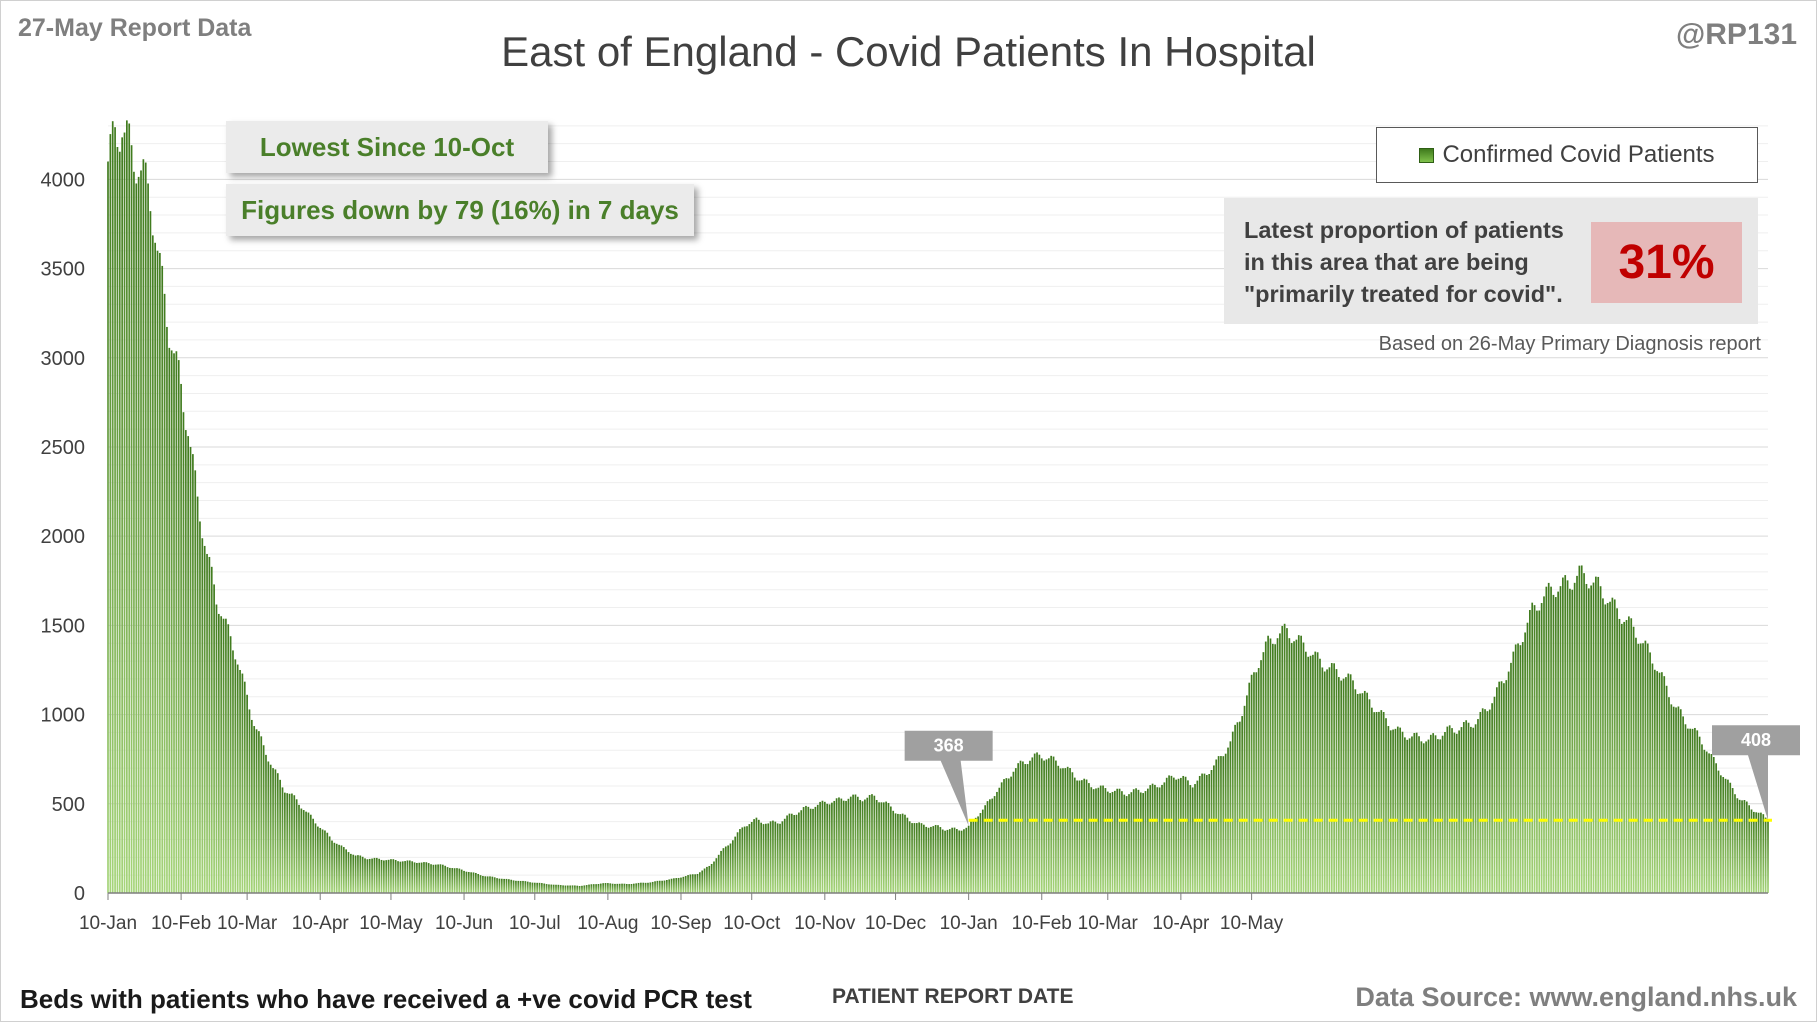 The image size is (1817, 1022). I want to click on legend: Confirmed Covid Patients, so click(1567, 155).